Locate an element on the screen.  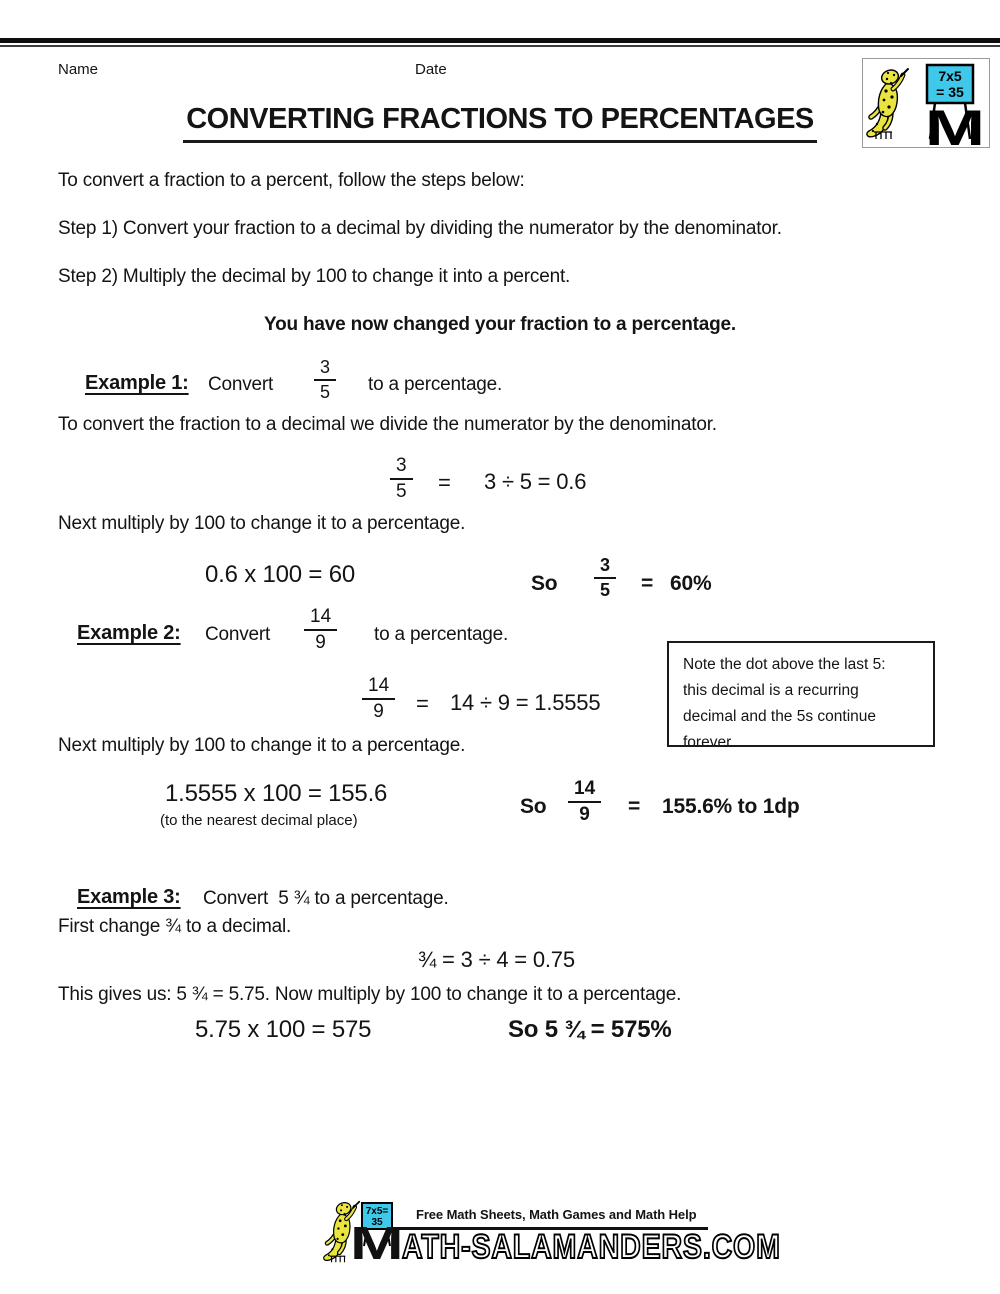
example3-conclusion: So 5 ¾ = 575% is located at coordinates (590, 1029).